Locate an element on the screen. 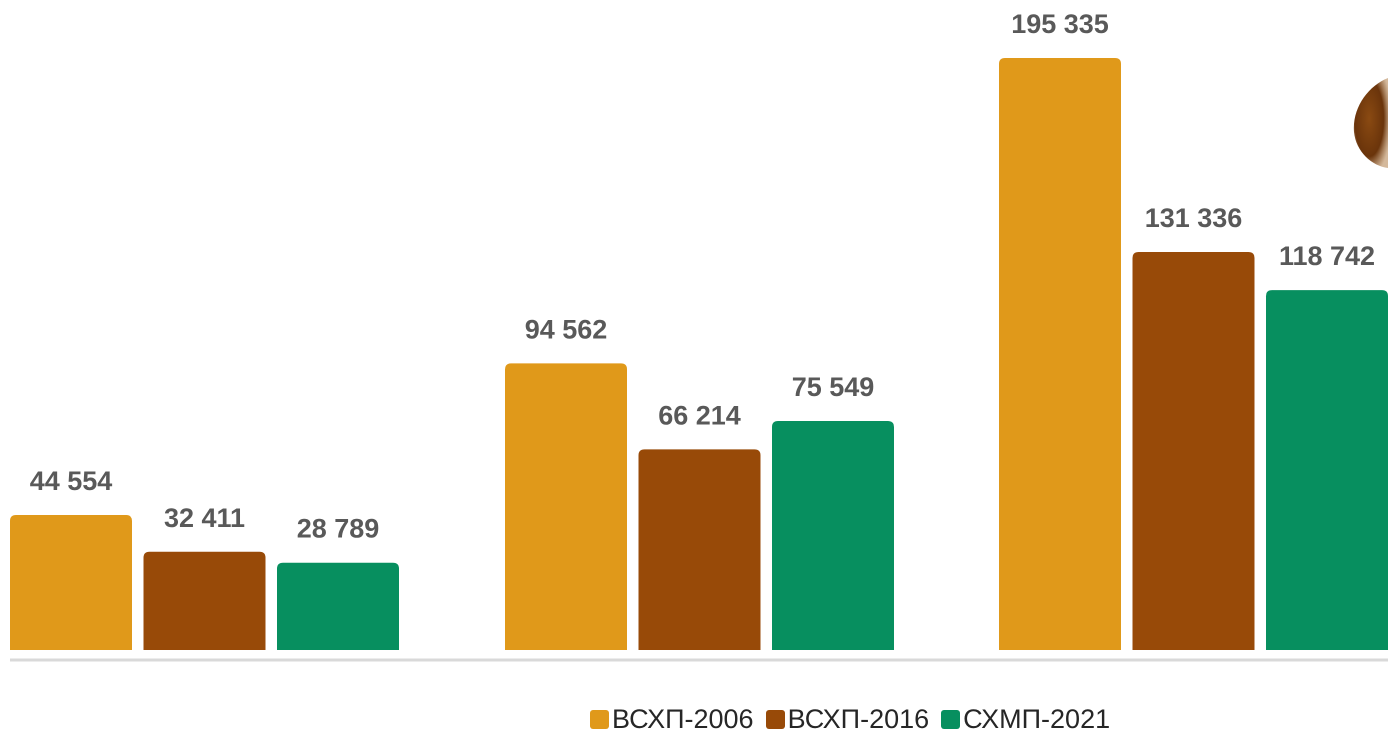 Image resolution: width=1388 pixels, height=739 pixels. legend-item-series-1: ВСХП-2006 is located at coordinates (672, 719).